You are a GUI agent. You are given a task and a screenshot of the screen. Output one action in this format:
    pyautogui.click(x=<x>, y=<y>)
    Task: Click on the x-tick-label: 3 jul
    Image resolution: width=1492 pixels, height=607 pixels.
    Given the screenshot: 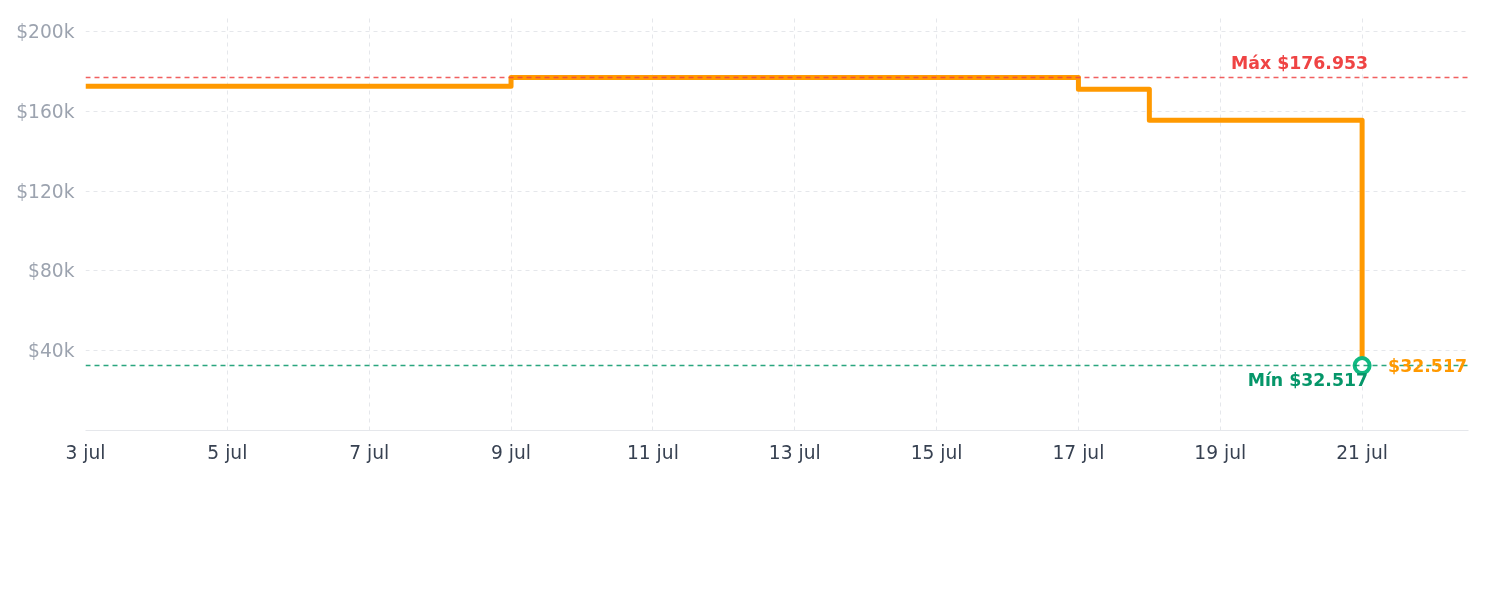 What is the action you would take?
    pyautogui.click(x=85, y=452)
    